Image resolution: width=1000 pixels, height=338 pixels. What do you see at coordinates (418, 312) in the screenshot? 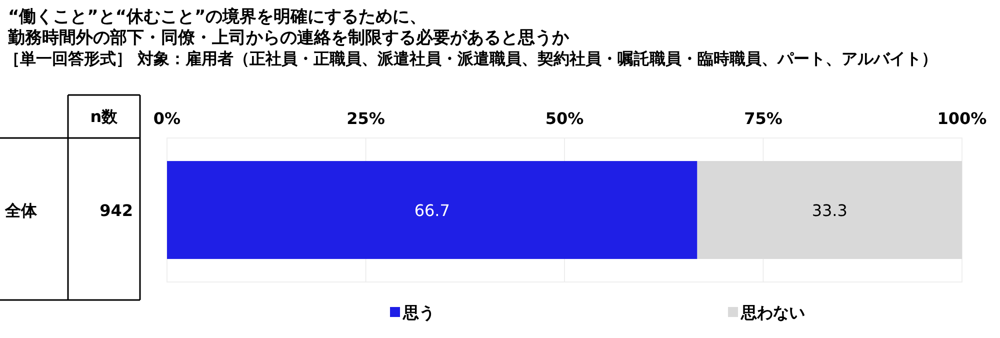
I see `legend-label: 思う` at bounding box center [418, 312].